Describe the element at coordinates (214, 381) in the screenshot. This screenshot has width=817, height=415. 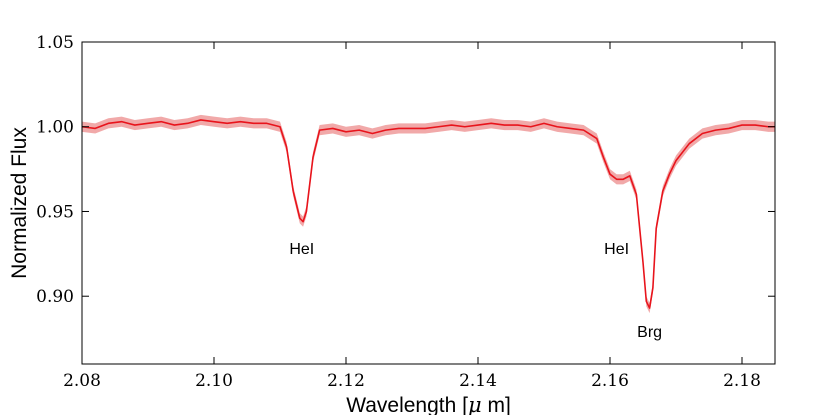
I see `x-tick-label: 2.10` at that location.